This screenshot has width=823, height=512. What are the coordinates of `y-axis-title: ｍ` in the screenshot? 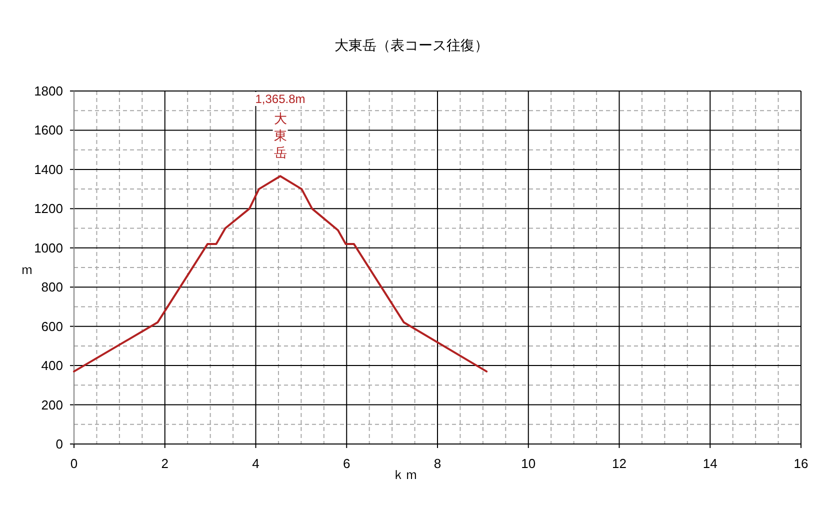 It's located at (27, 269).